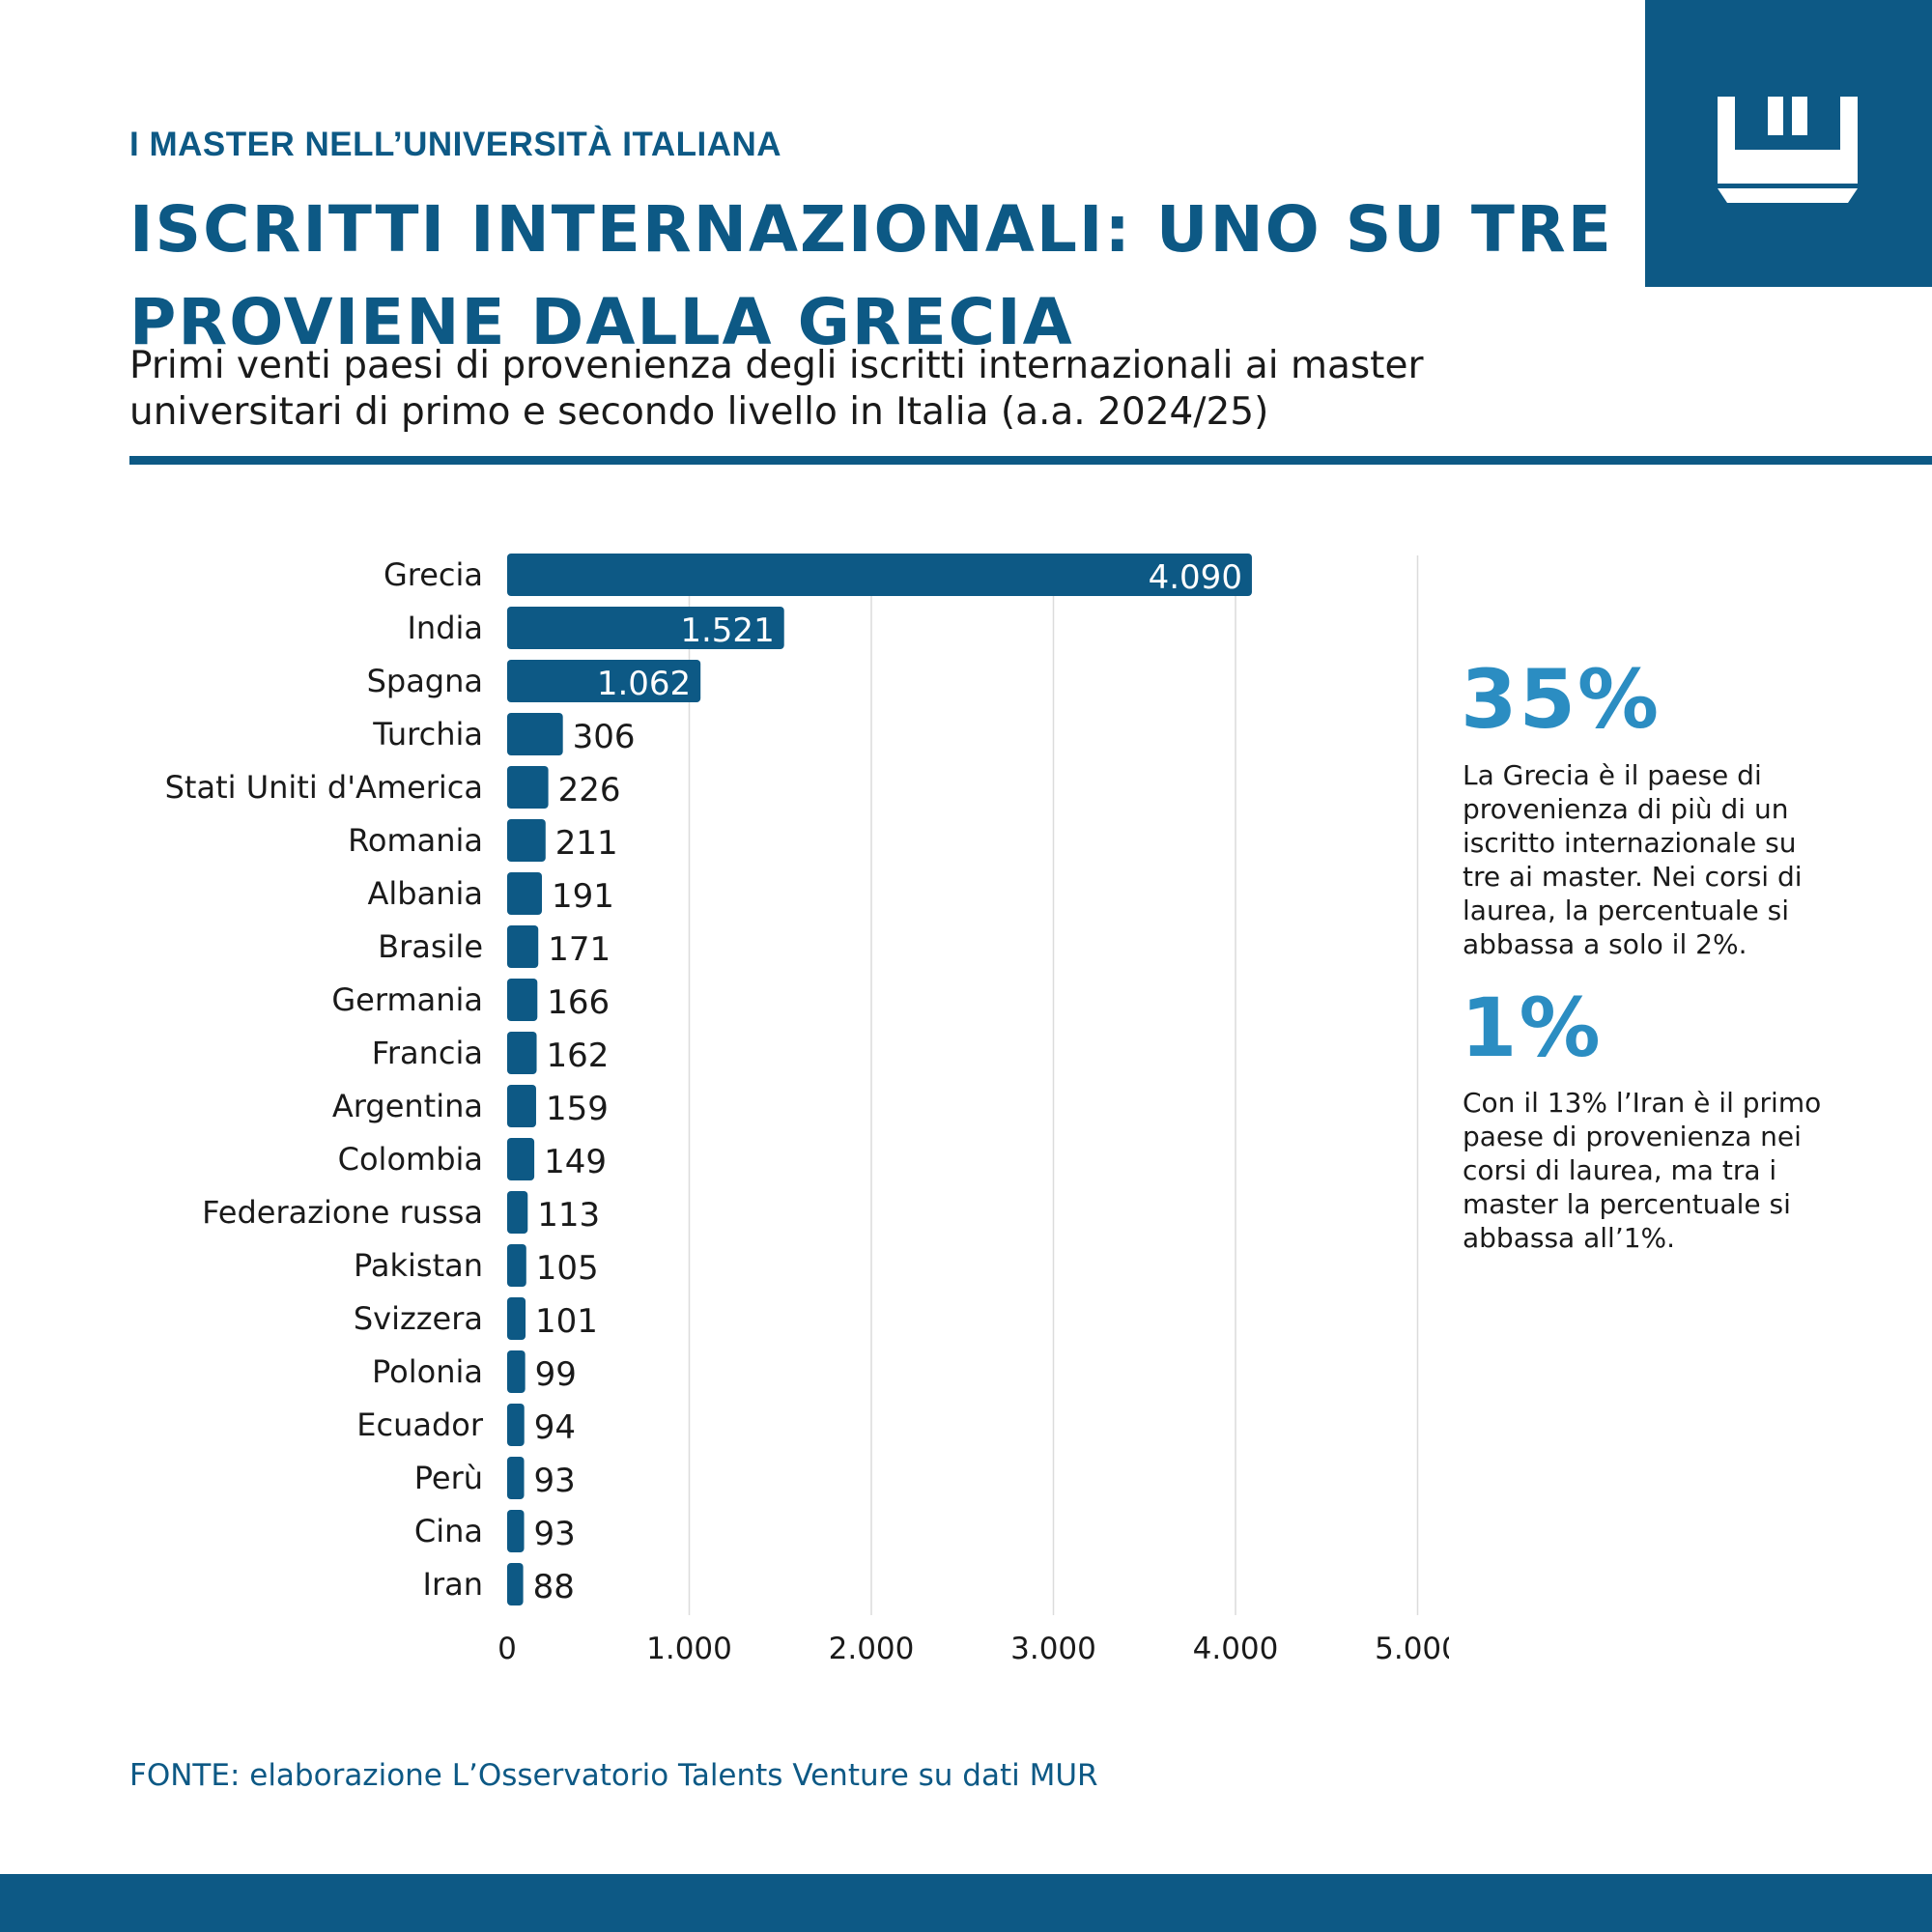 Image resolution: width=1932 pixels, height=1932 pixels. I want to click on category-label: Francia, so click(427, 1053).